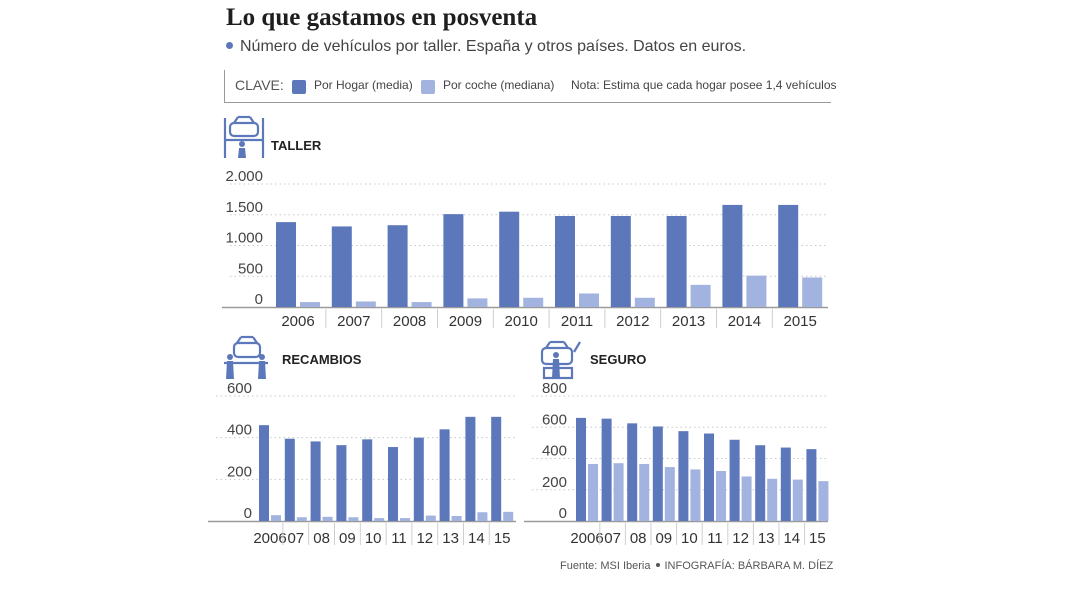 This screenshot has height=607, width=1067. Describe the element at coordinates (638, 538) in the screenshot. I see `seguro-xtick-label: 08` at that location.